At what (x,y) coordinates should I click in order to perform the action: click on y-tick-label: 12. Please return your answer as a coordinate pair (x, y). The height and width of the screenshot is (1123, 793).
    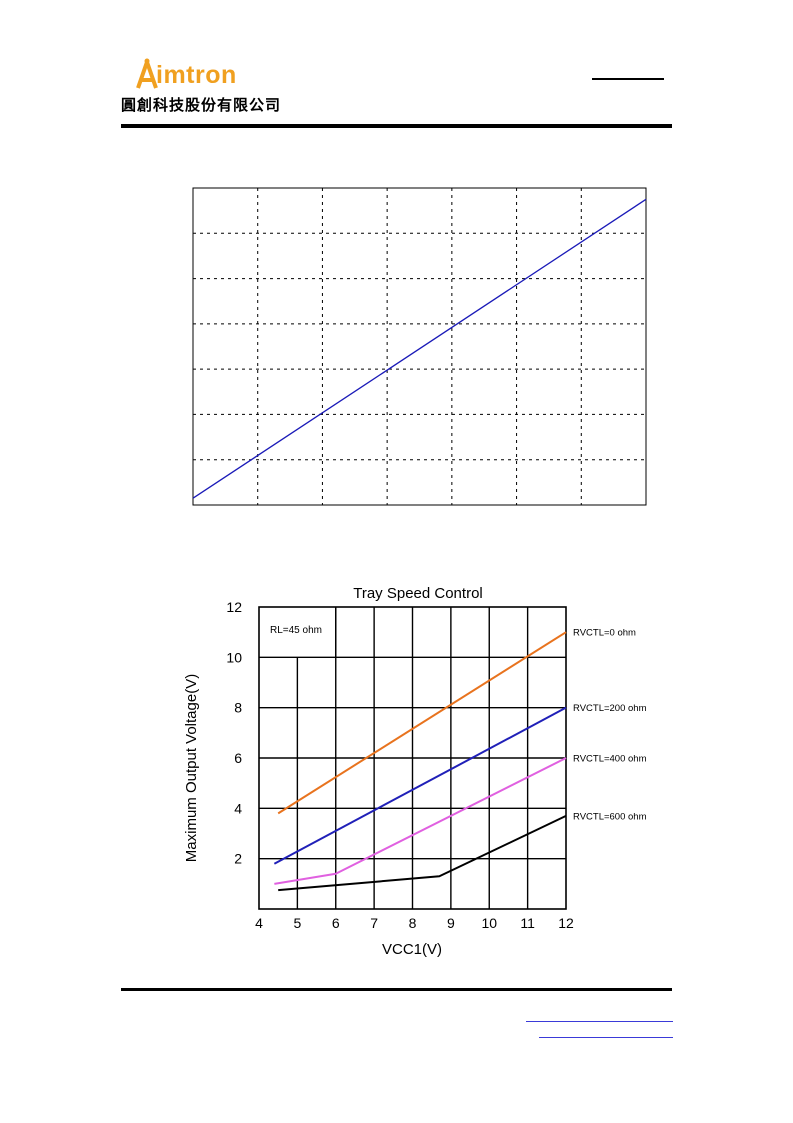
    Looking at the image, I should click on (234, 607).